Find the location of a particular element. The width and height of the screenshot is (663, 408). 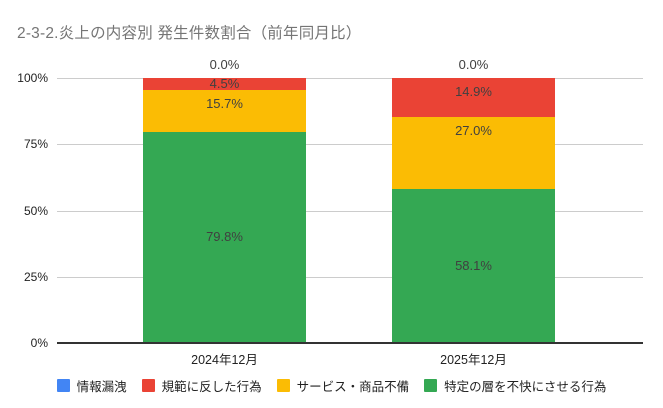

annotation-label: 4.5% is located at coordinates (224, 83).